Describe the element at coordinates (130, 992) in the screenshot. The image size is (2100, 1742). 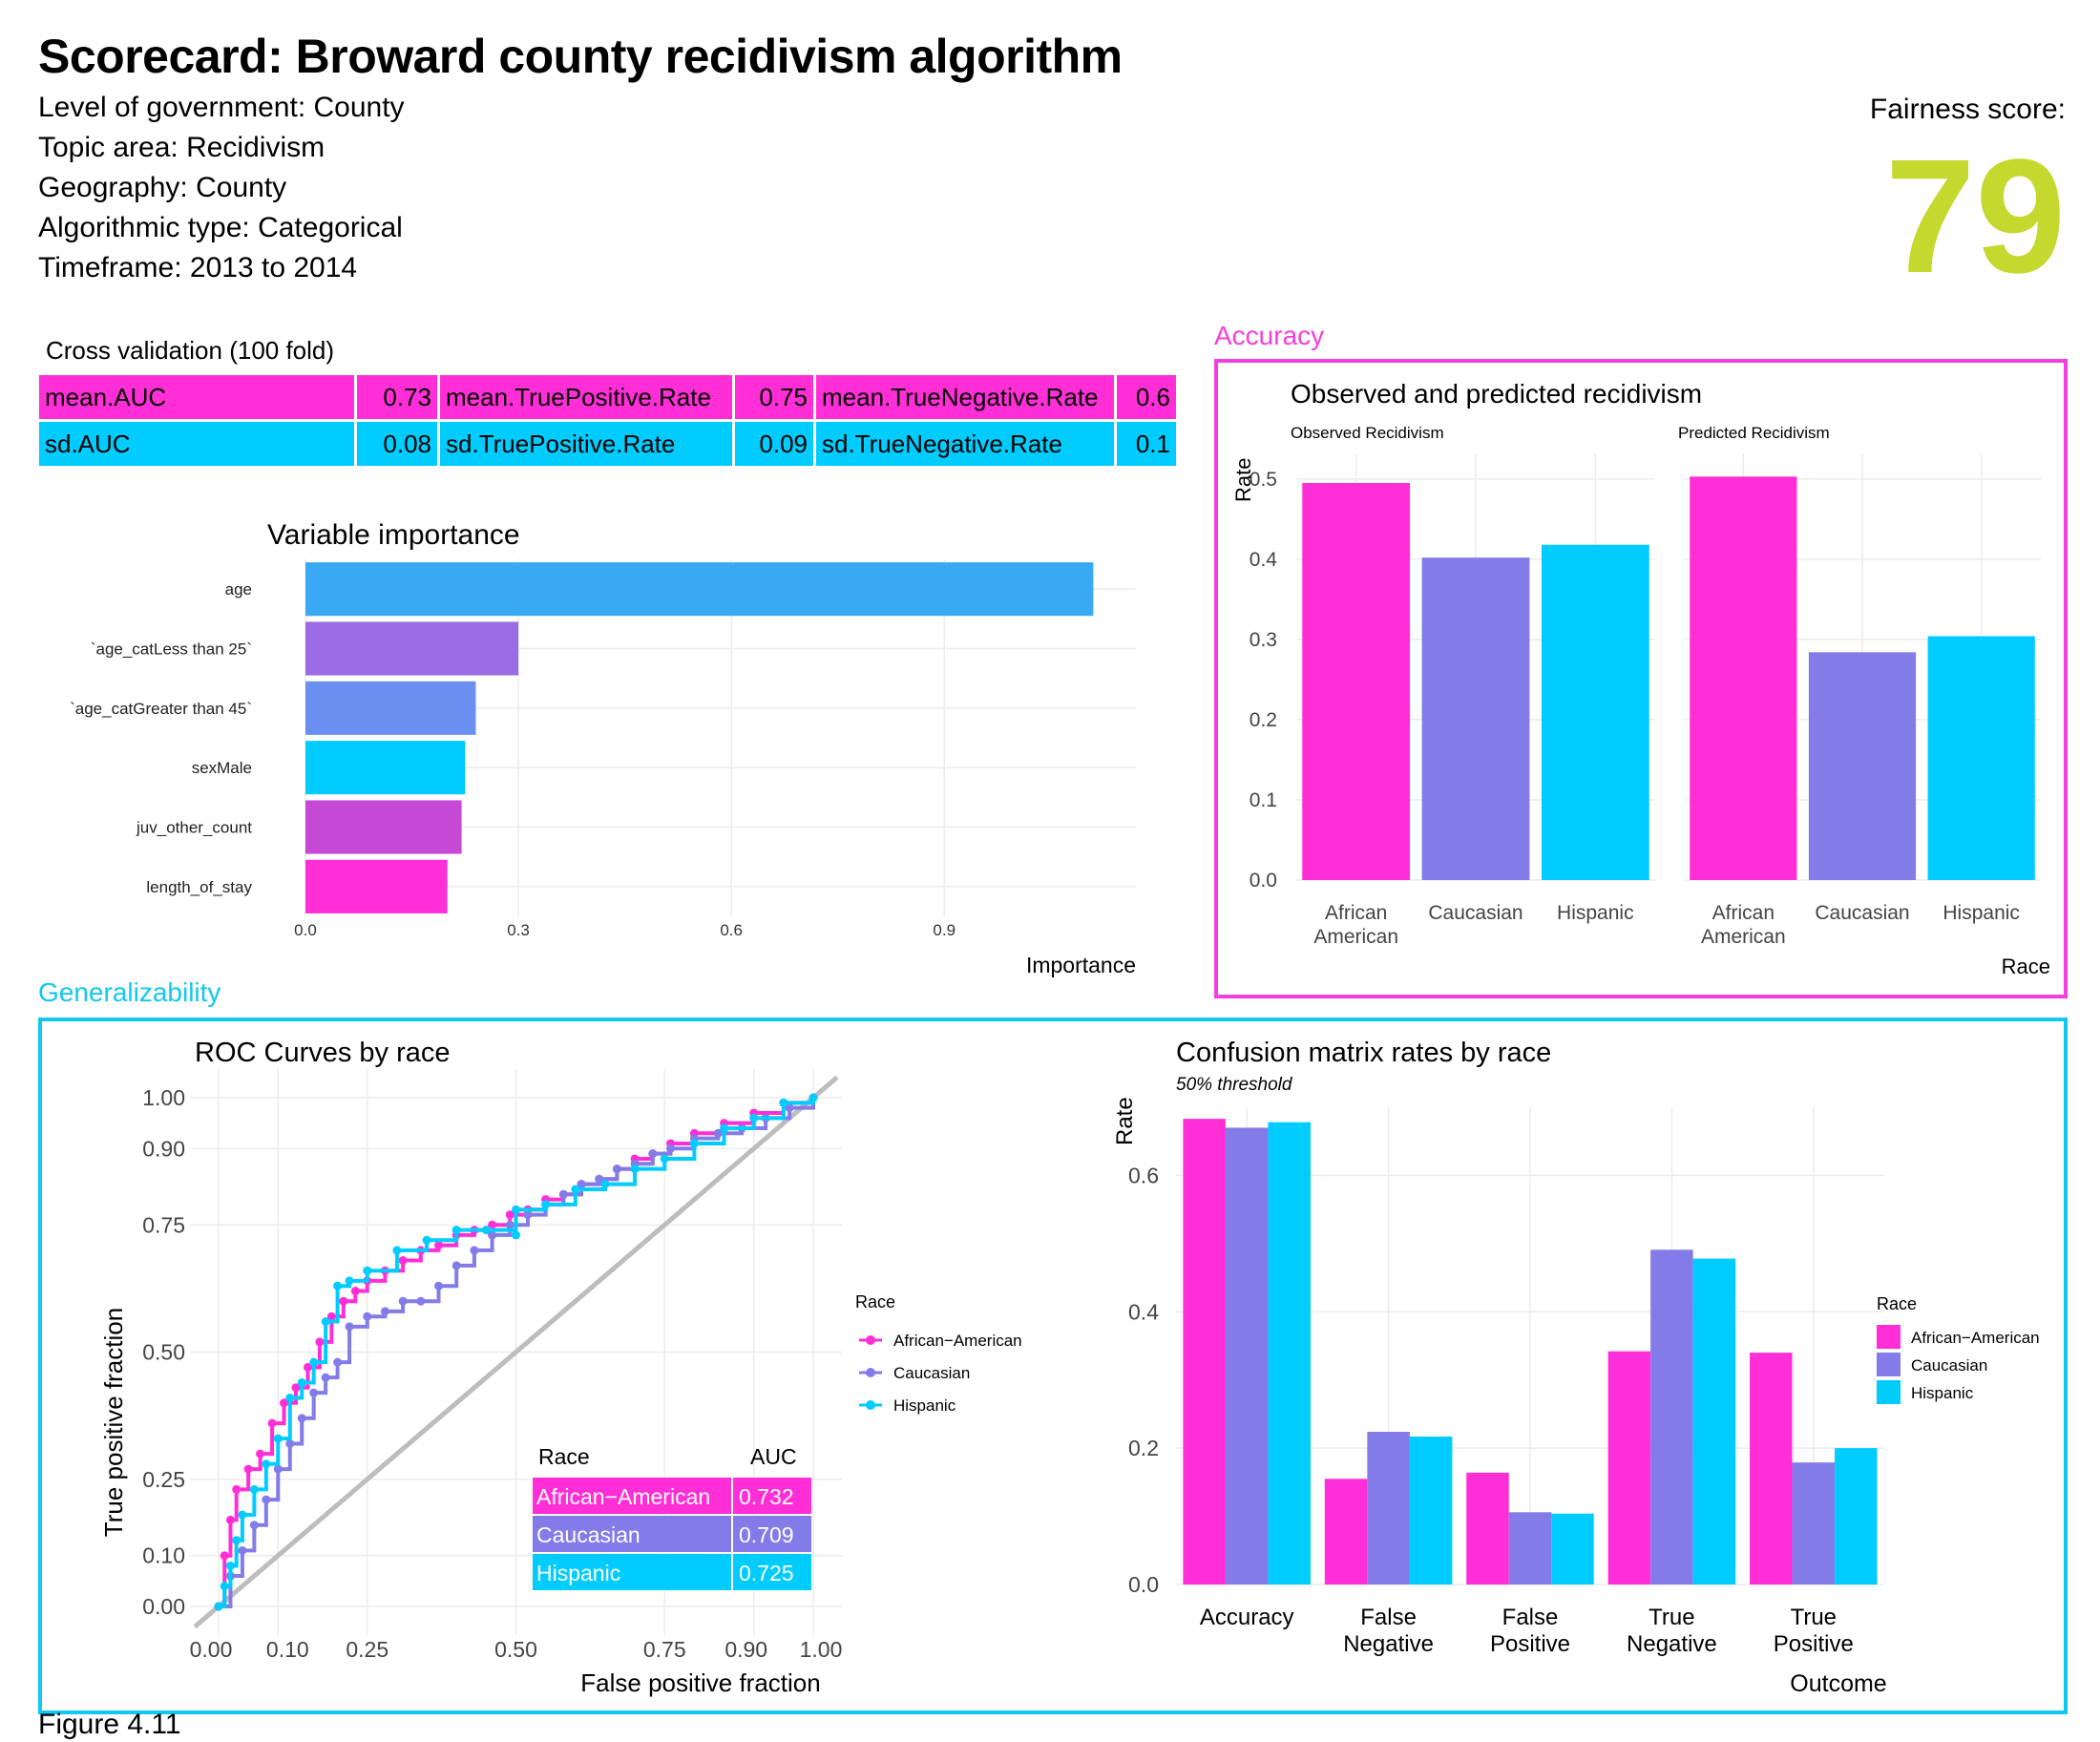
I see `generalizability-section-label: Generalizability` at that location.